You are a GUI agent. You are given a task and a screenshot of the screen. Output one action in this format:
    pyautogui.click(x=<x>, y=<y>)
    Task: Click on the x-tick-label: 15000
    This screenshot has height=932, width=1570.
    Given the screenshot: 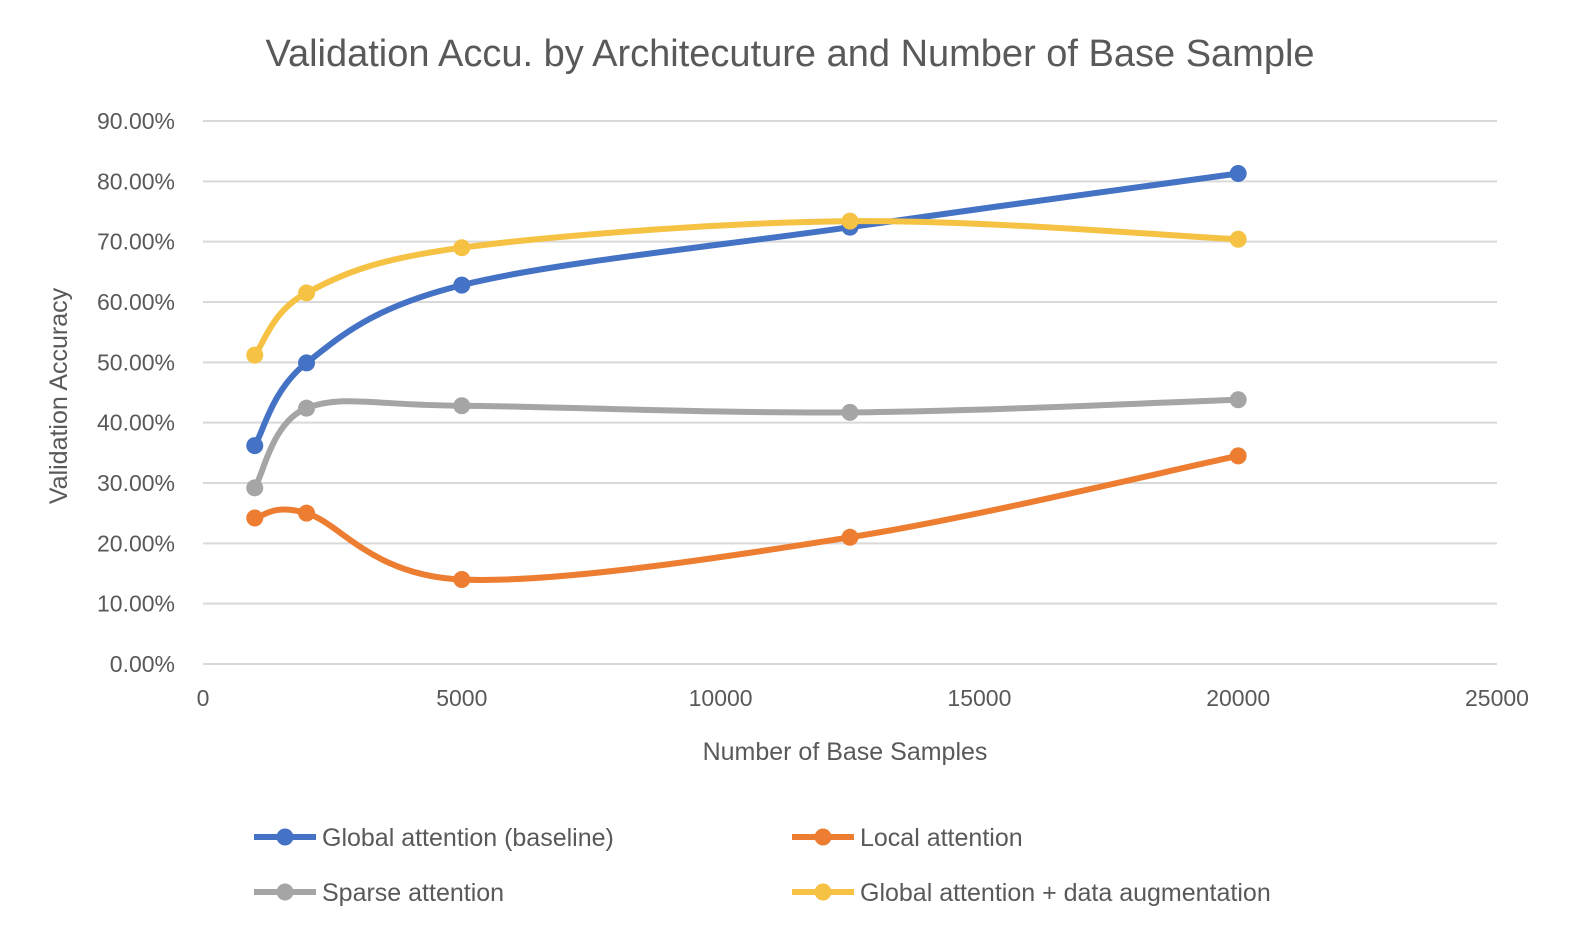 What is the action you would take?
    pyautogui.click(x=979, y=698)
    